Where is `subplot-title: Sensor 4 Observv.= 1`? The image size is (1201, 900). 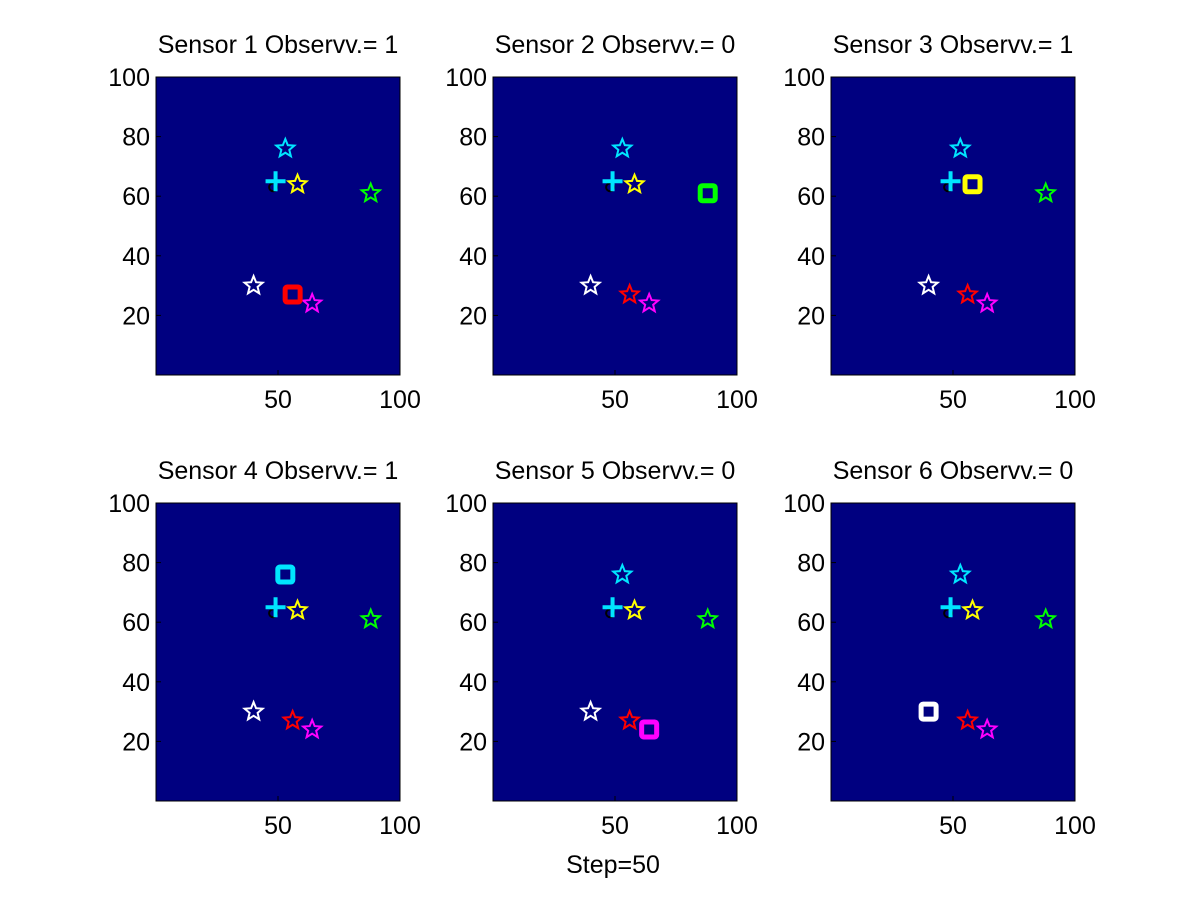
subplot-title: Sensor 4 Observv.= 1 is located at coordinates (278, 471).